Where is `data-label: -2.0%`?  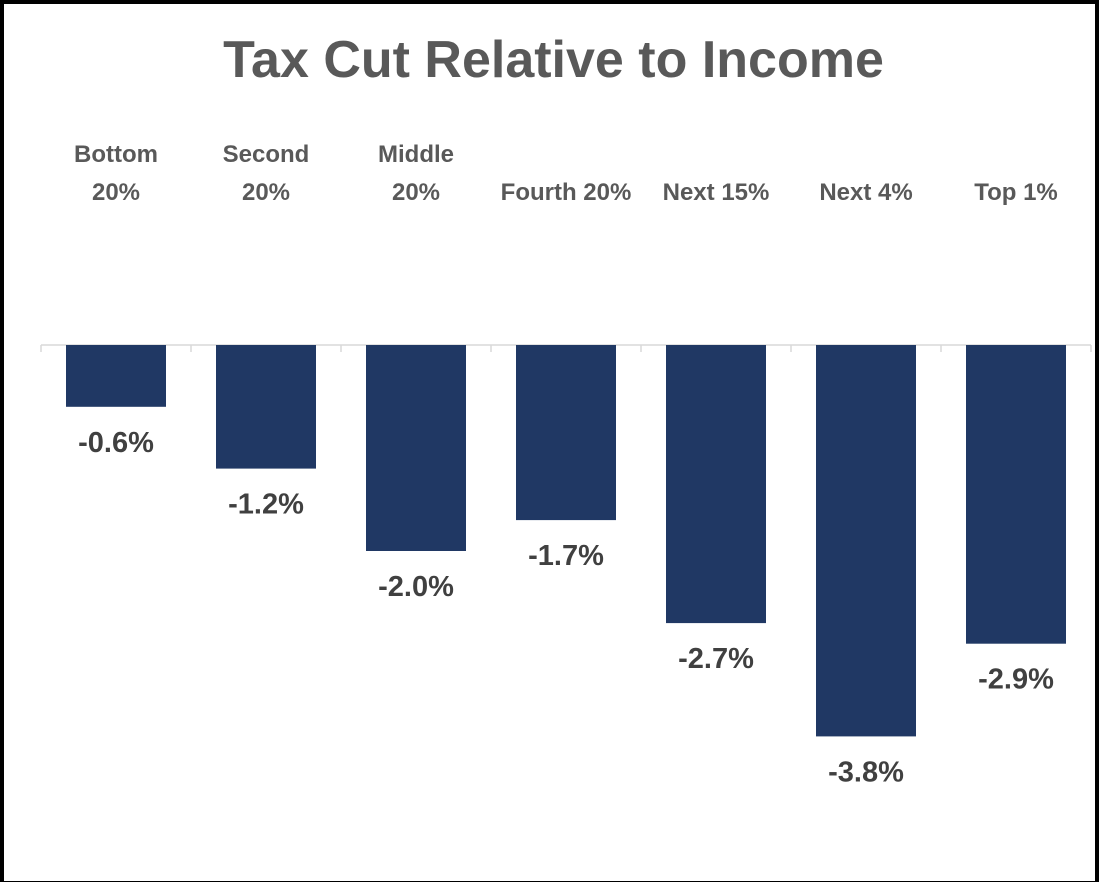
data-label: -2.0% is located at coordinates (416, 587).